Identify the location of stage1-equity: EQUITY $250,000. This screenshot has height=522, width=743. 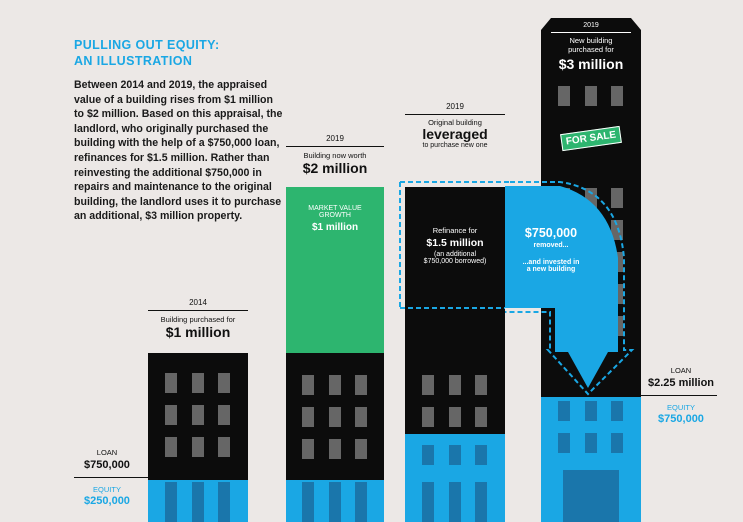
(107, 496).